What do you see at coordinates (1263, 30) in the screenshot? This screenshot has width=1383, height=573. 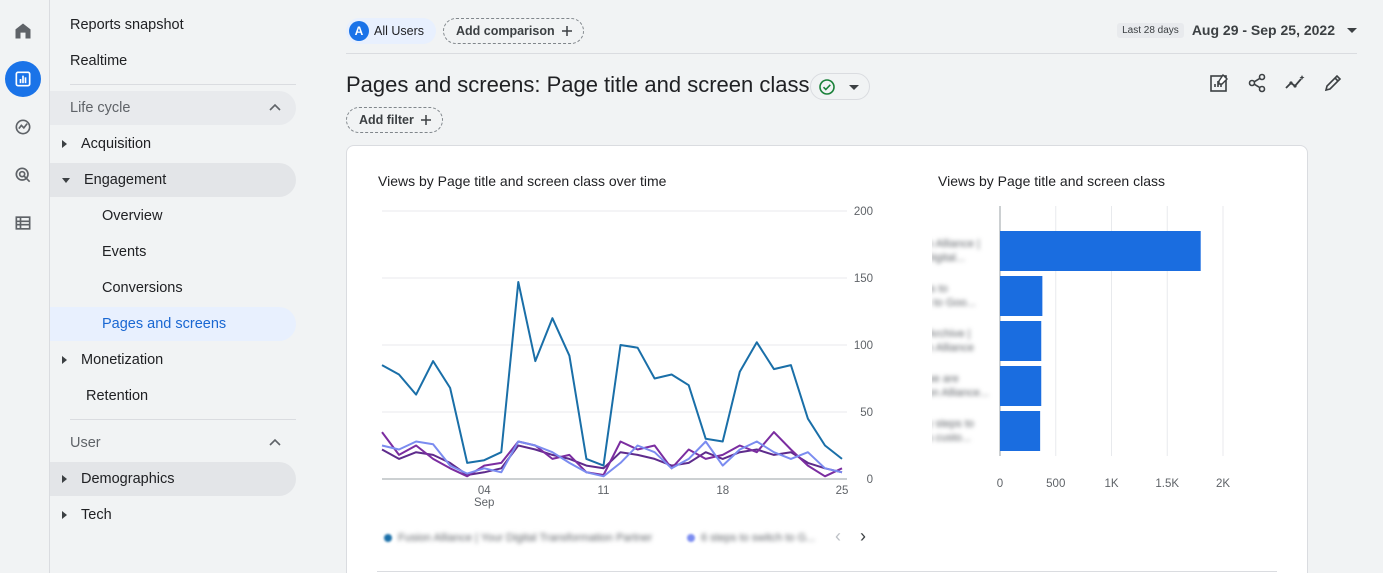 I see `date-range-text: Aug 29 - Sep 25, 2022` at bounding box center [1263, 30].